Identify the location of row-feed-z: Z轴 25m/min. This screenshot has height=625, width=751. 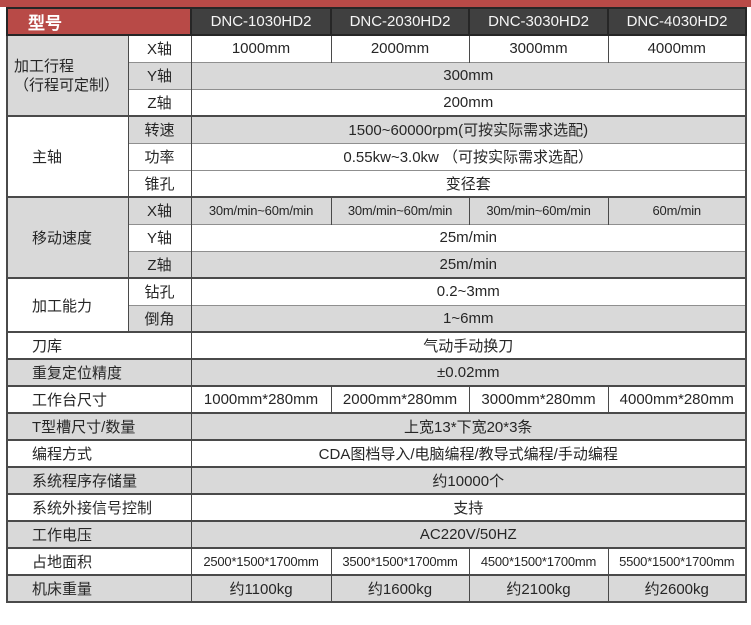
(377, 264).